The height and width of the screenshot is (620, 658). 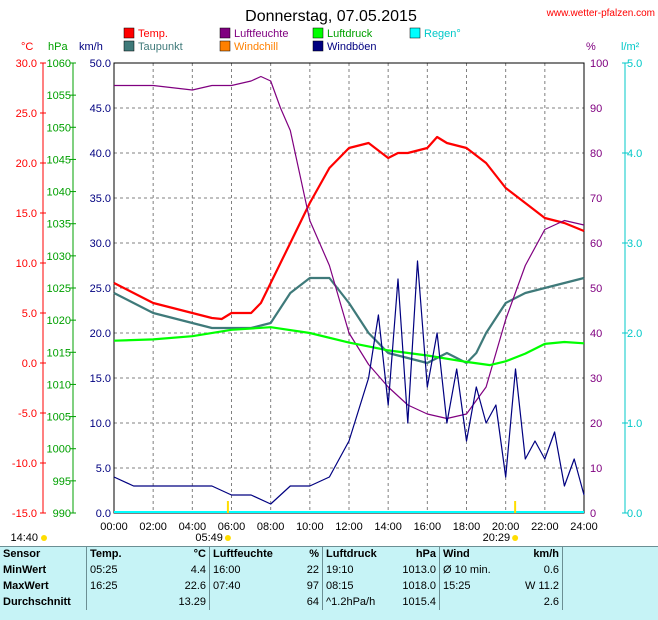 I want to click on celsius-tick-label: 0.0, so click(x=29, y=364).